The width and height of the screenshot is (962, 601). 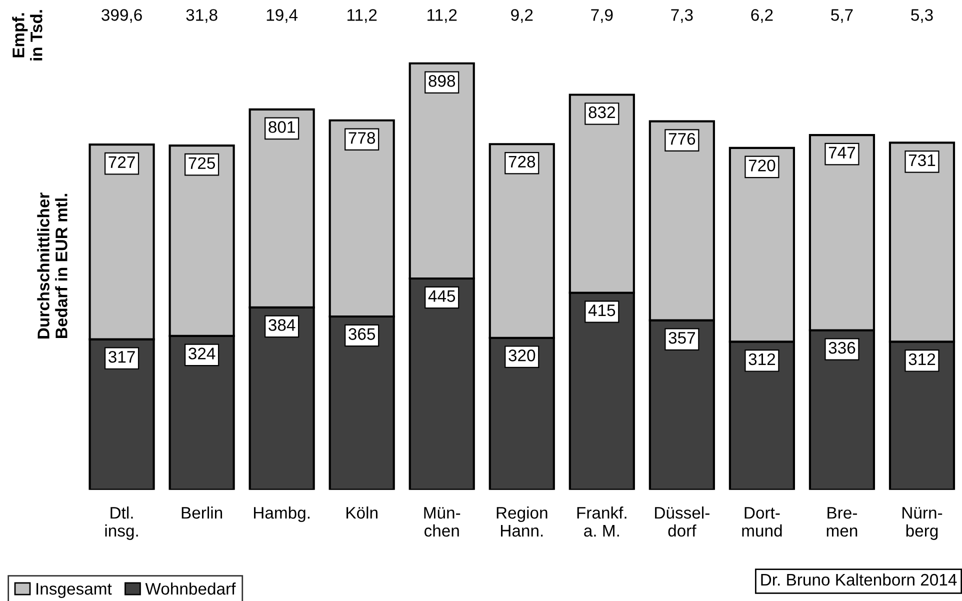 I want to click on data-label: 384, so click(x=282, y=325).